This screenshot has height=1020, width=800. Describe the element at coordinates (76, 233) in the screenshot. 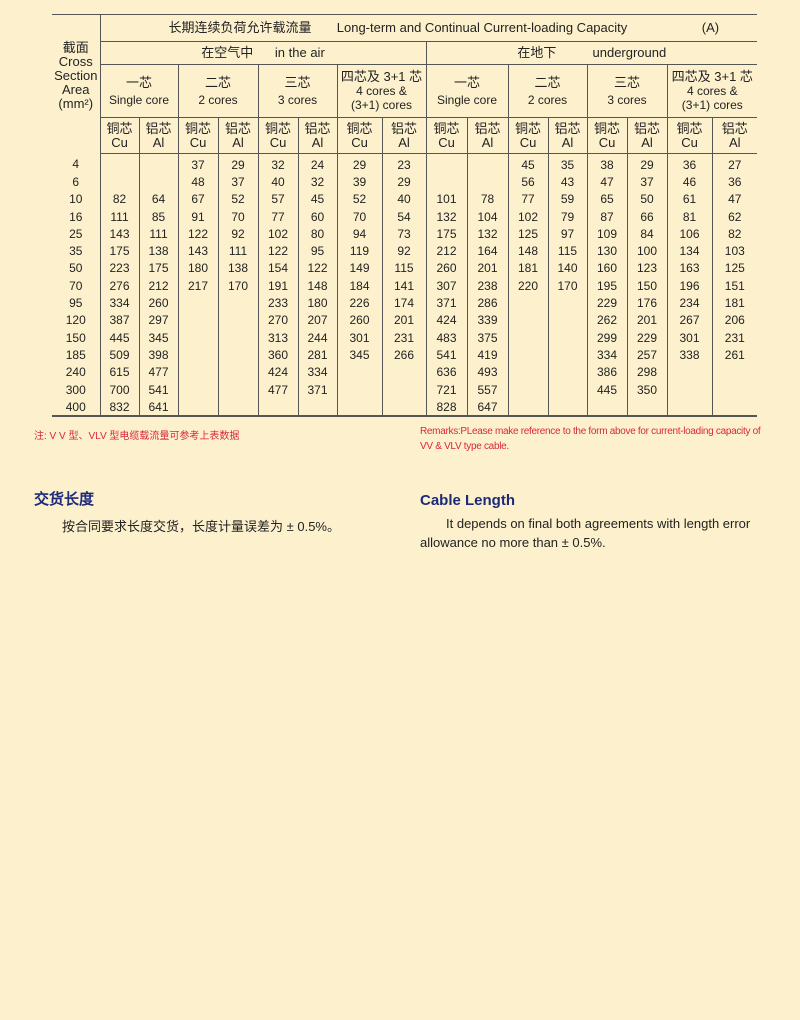

I see `section-cell: 25` at that location.